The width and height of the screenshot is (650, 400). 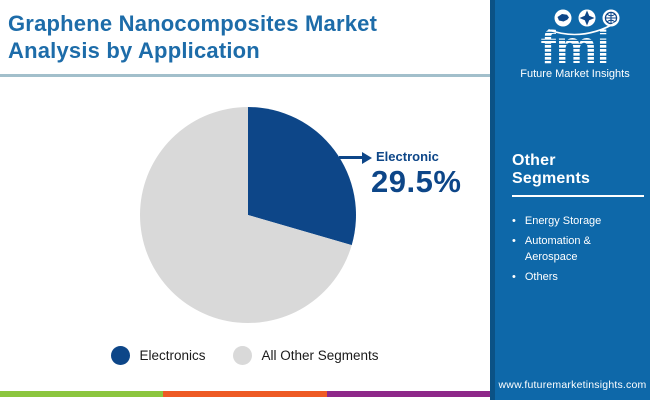 I want to click on other-segment-item: • Energy Storage, so click(x=575, y=221).